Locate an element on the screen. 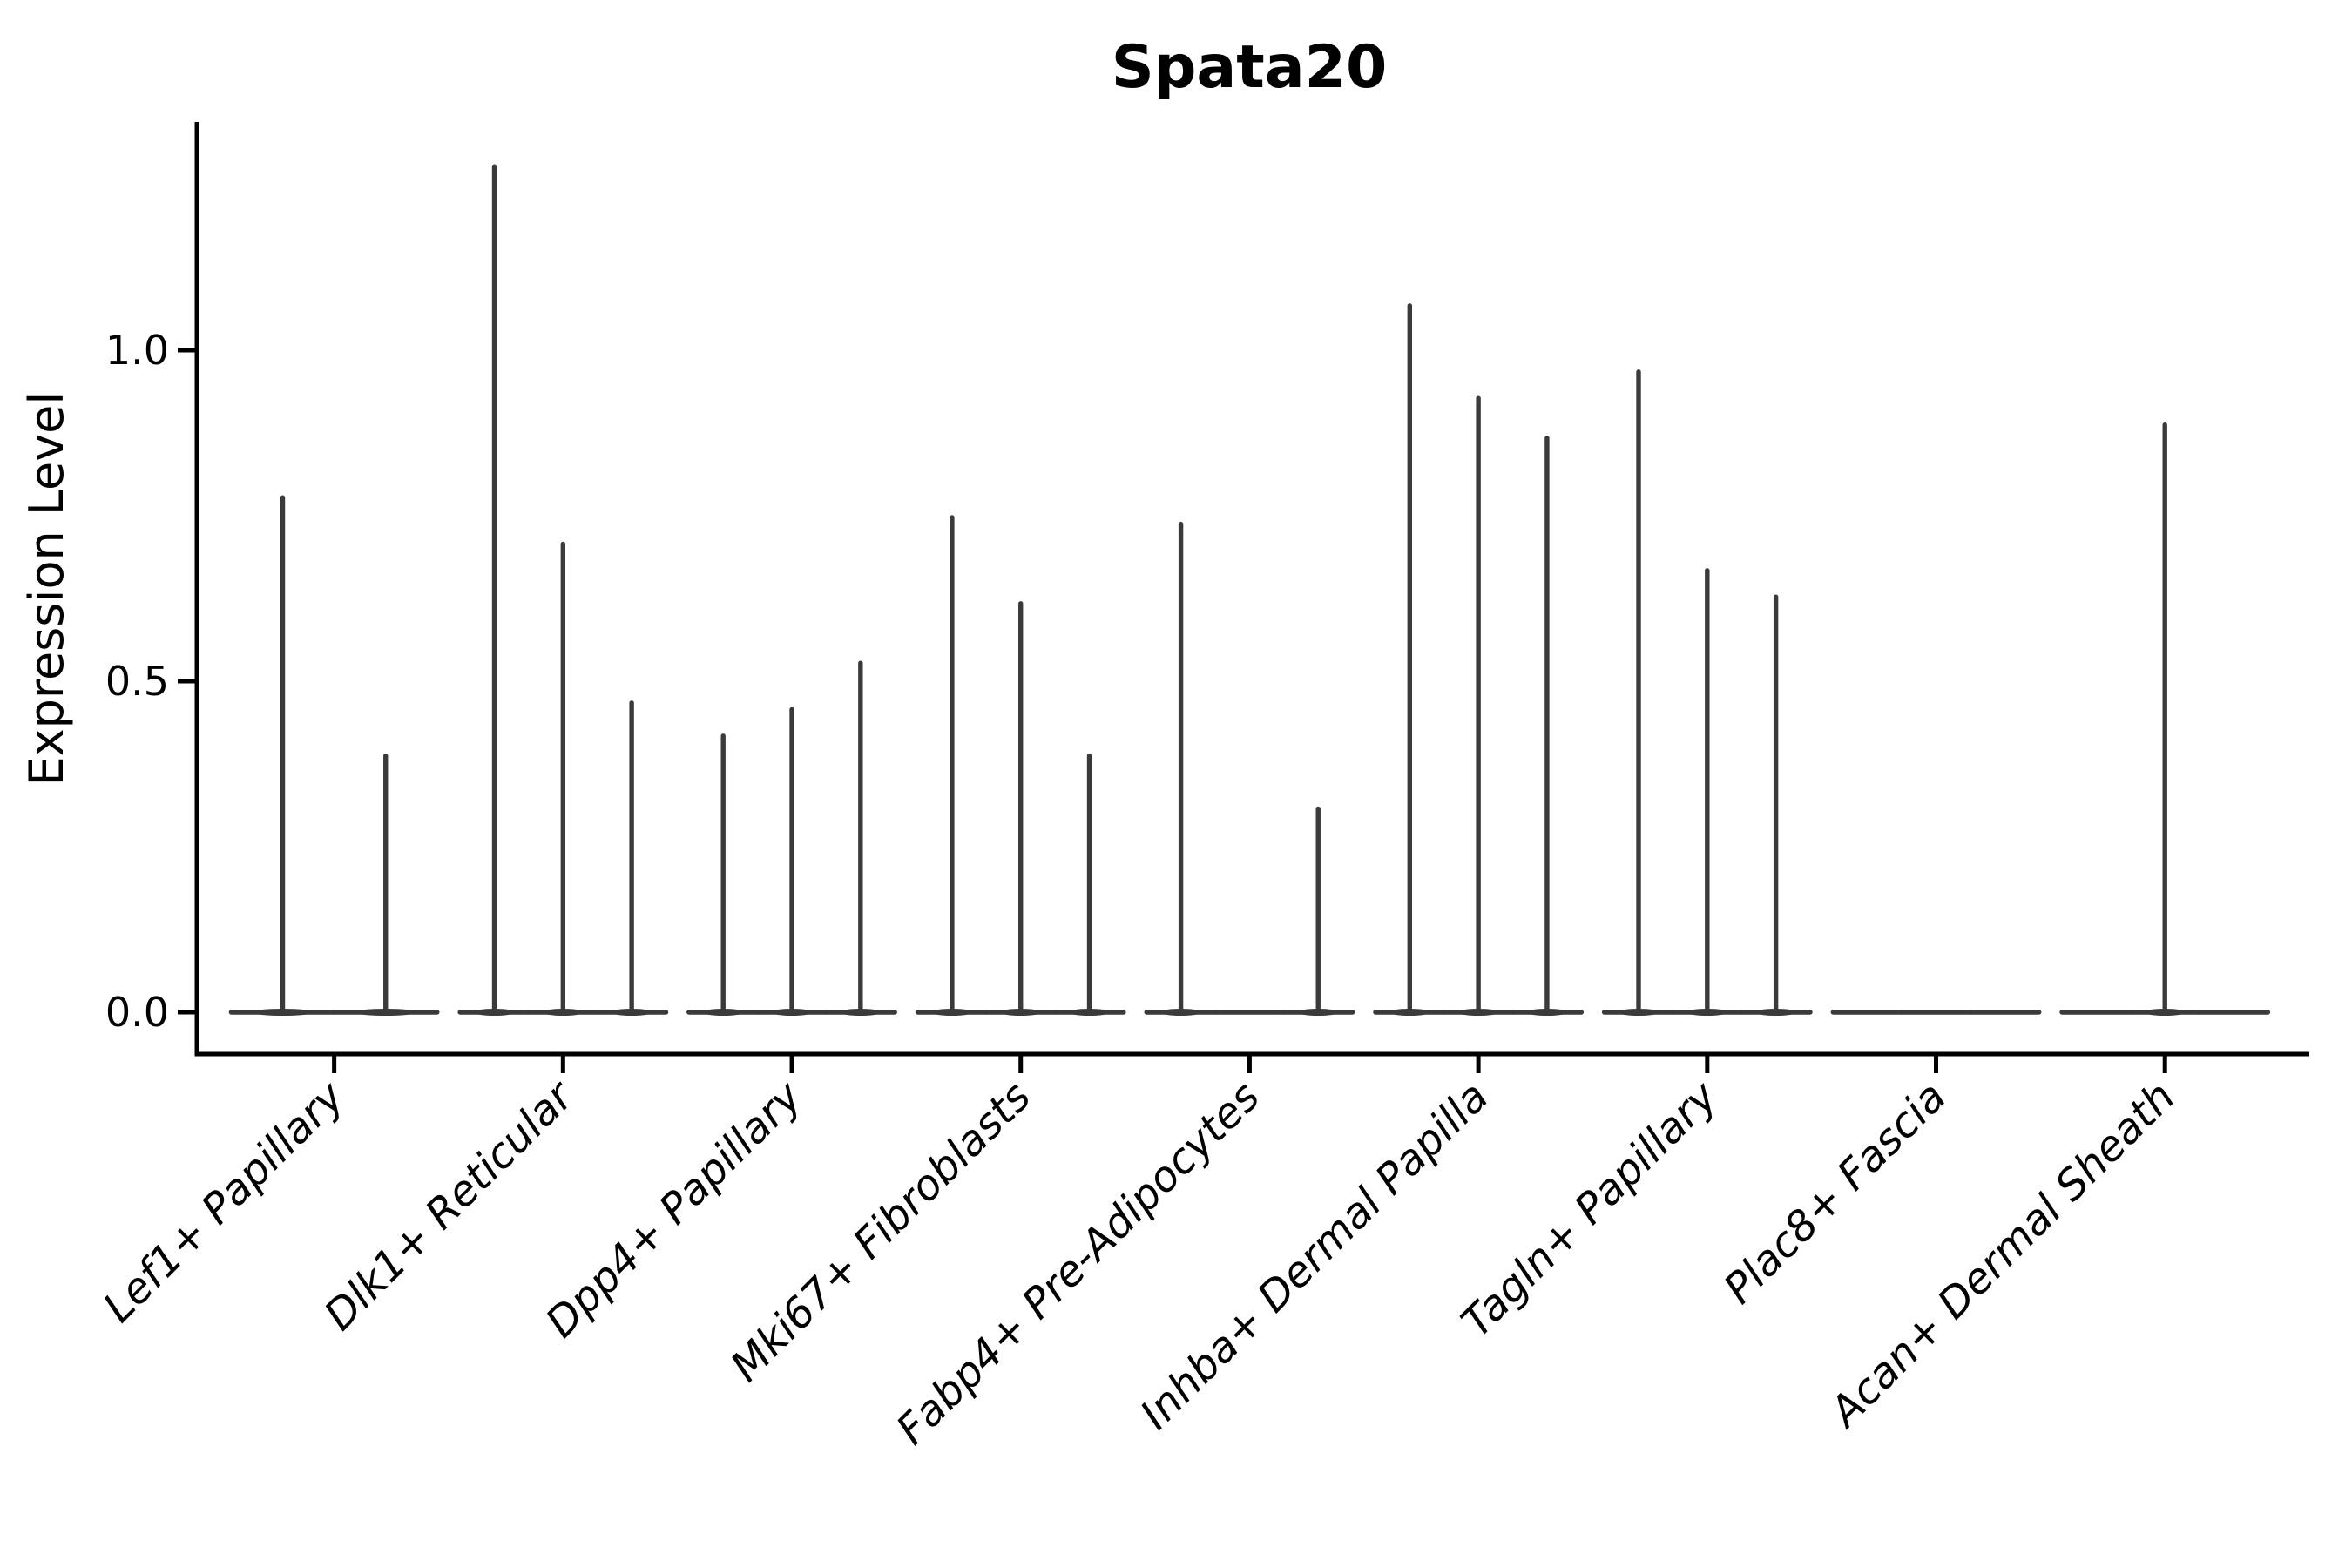 The height and width of the screenshot is (1568, 2352). x-category-label: Plac8+ Fascia is located at coordinates (1835, 1193).